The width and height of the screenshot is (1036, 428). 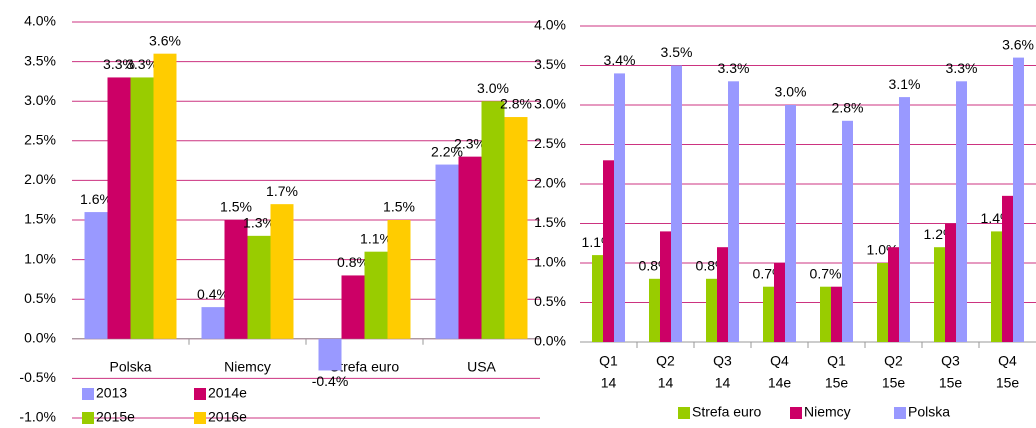 What do you see at coordinates (550, 25) in the screenshot?
I see `y-tick-label: 4.0%` at bounding box center [550, 25].